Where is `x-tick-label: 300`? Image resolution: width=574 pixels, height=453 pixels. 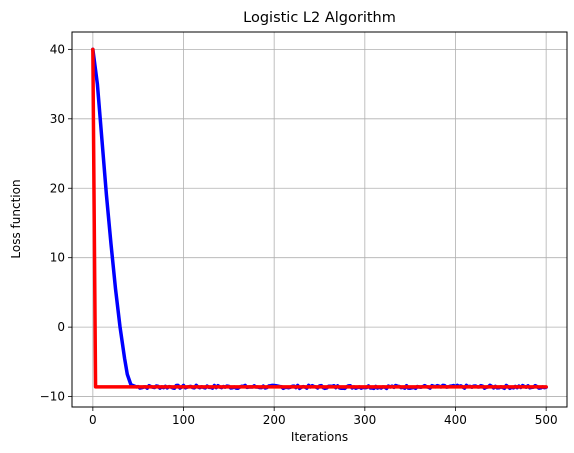
x-tick-label: 300 is located at coordinates (364, 420).